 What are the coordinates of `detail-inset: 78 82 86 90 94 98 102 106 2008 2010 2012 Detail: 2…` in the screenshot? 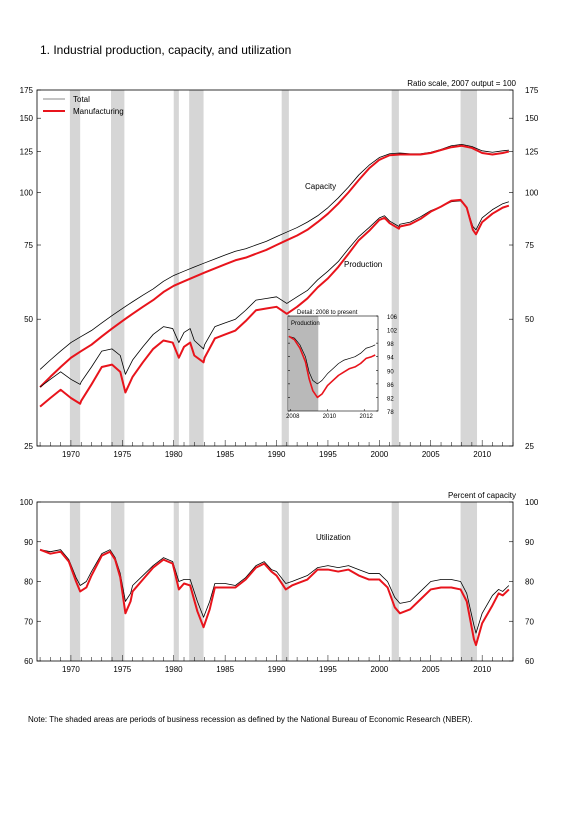 It's located at (342, 365).